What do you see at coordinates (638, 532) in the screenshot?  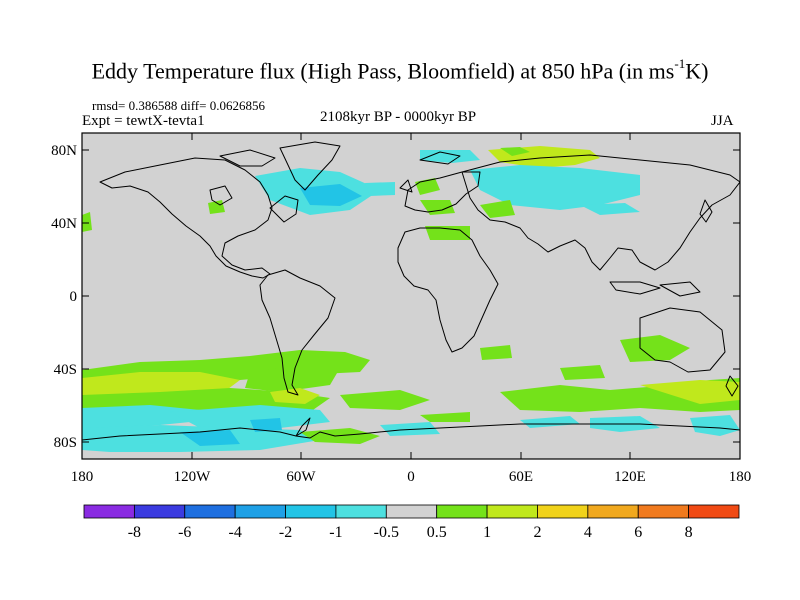 I see `colorbar-label: 6` at bounding box center [638, 532].